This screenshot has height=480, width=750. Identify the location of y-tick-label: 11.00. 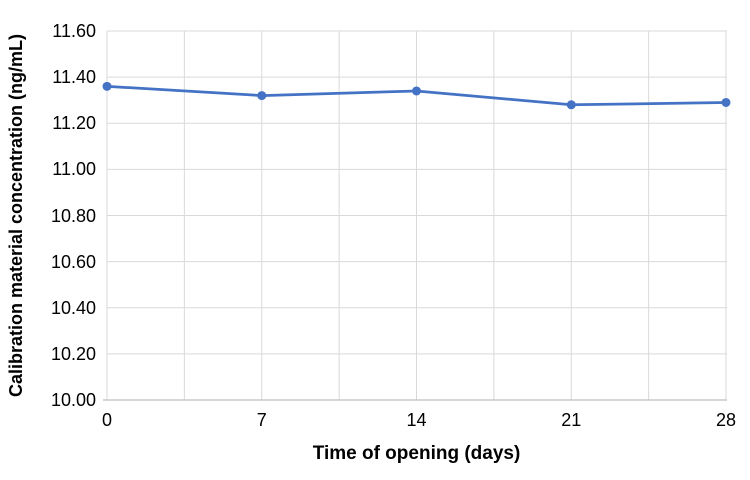
(74, 169).